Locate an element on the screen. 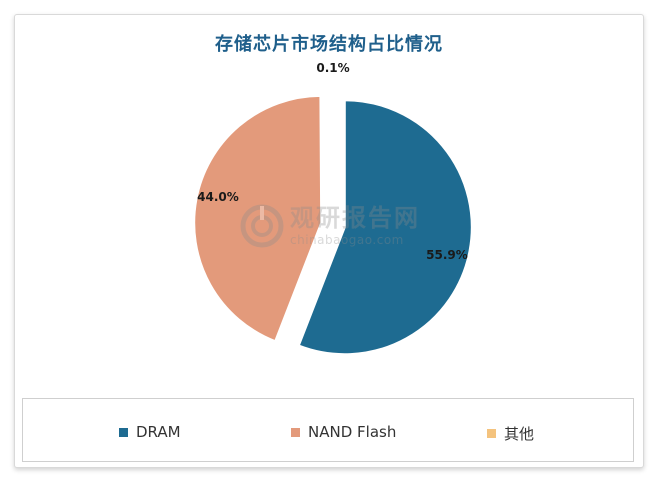  watermark: 观研报告网 chinabaogao.com is located at coordinates (330, 226).